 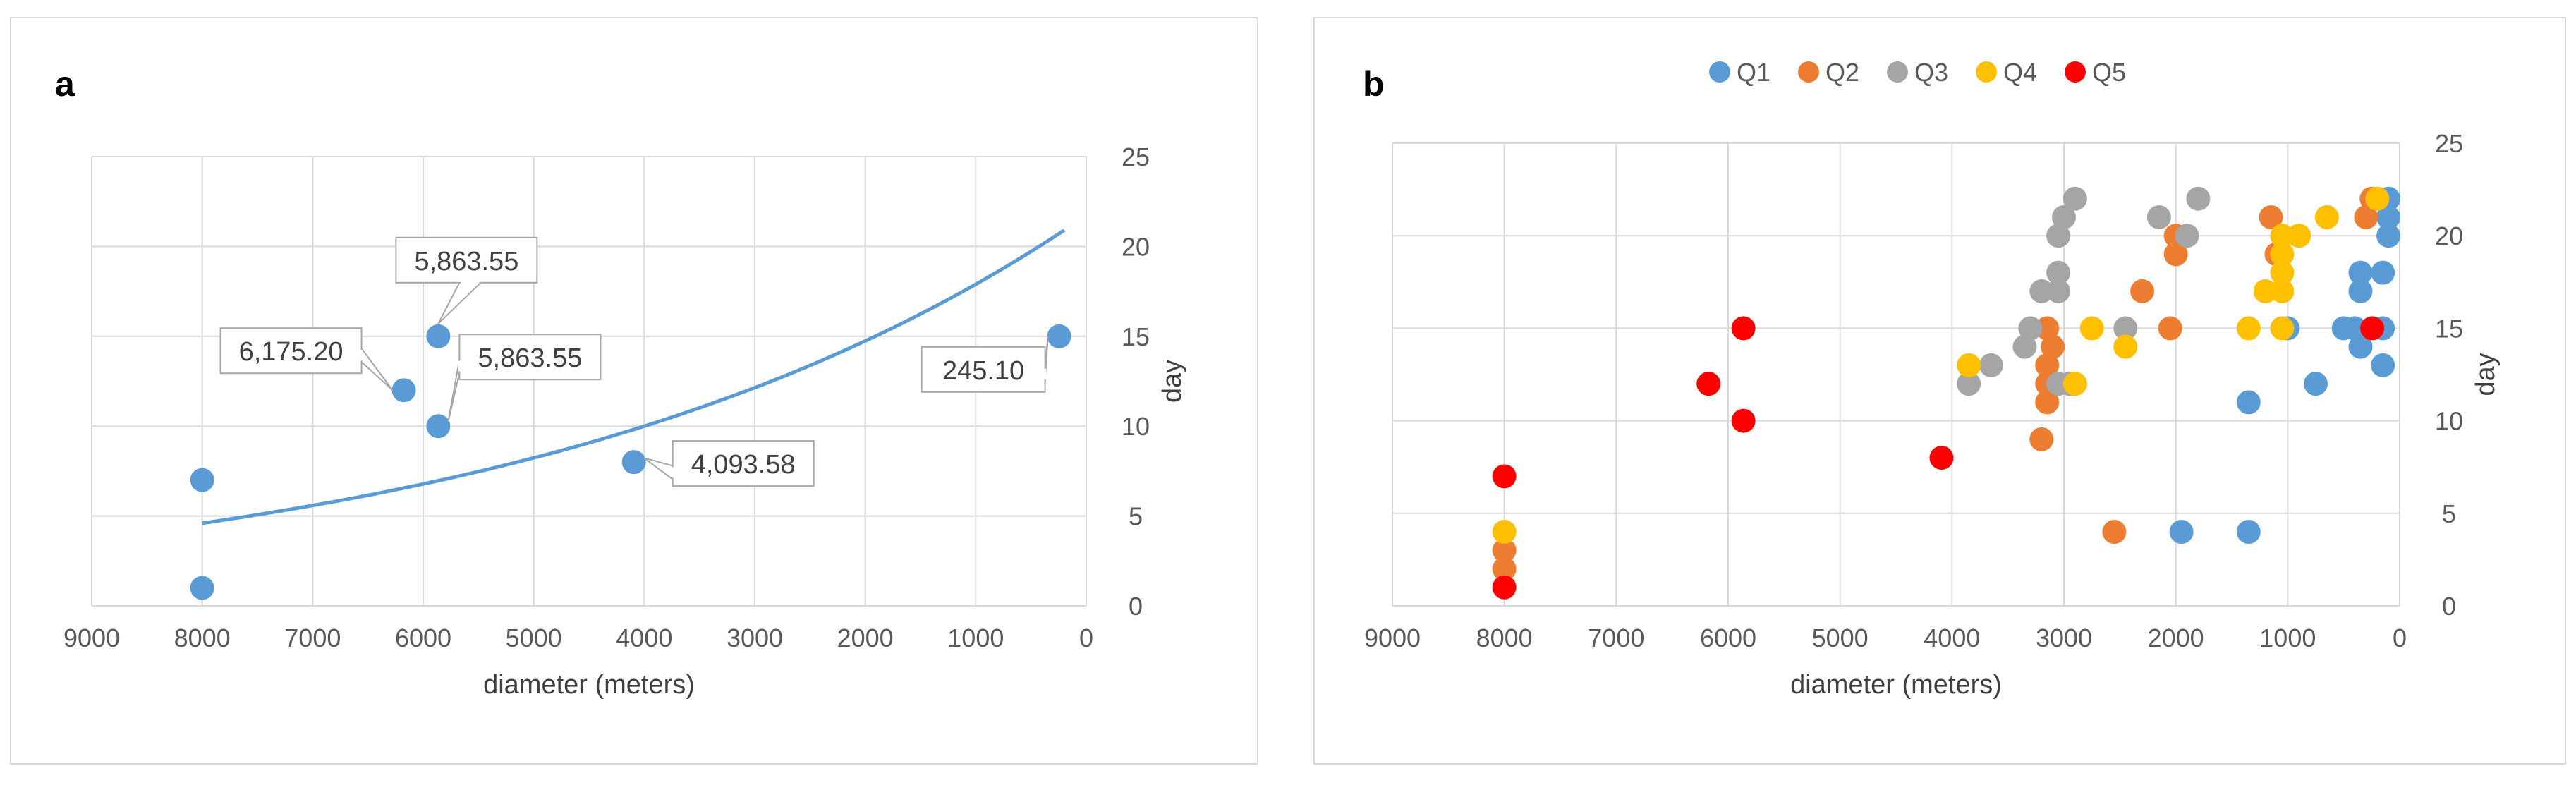 I want to click on legend-item: Q1, so click(x=1740, y=72).